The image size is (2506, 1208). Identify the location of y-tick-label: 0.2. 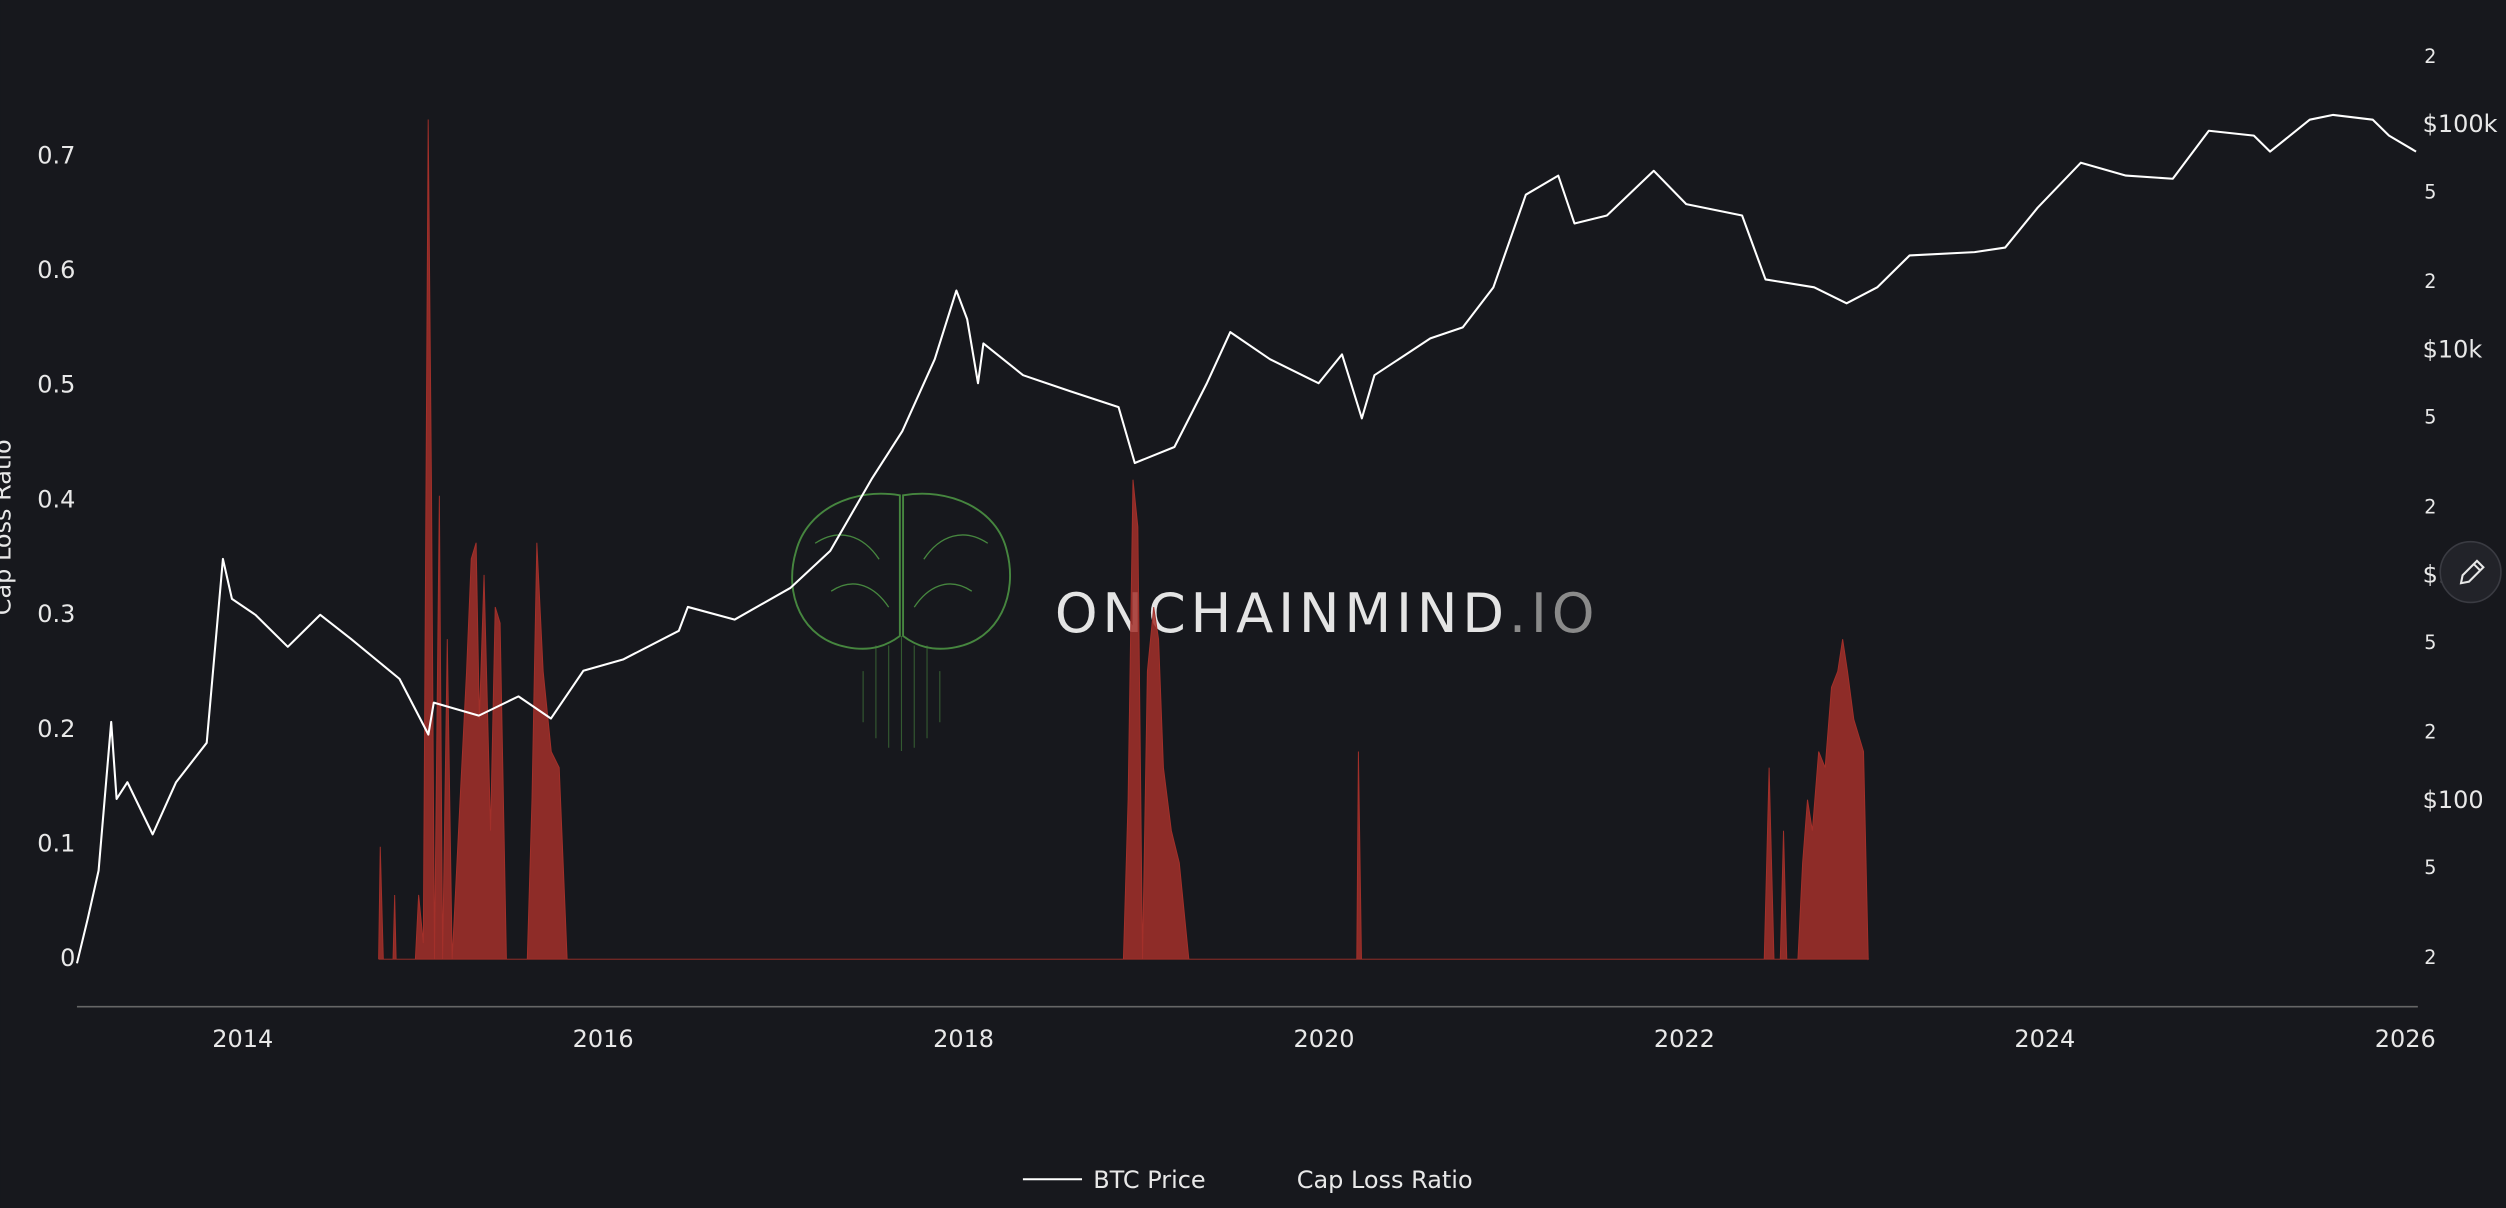
(56, 729).